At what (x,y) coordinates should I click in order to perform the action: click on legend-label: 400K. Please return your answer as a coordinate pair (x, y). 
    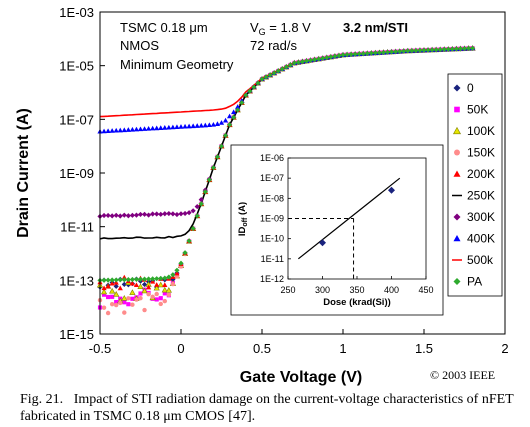
    Looking at the image, I should click on (481, 239).